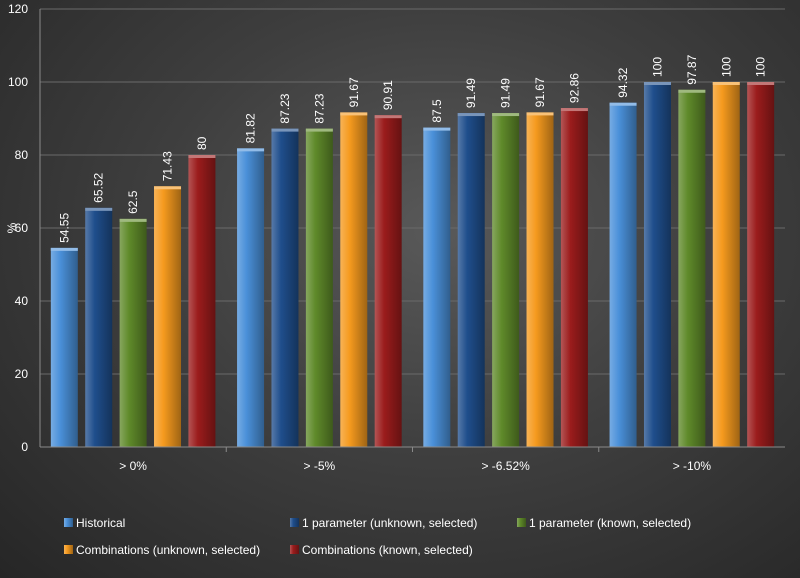 The height and width of the screenshot is (578, 800). What do you see at coordinates (133, 202) in the screenshot?
I see `data-label: 62.5` at bounding box center [133, 202].